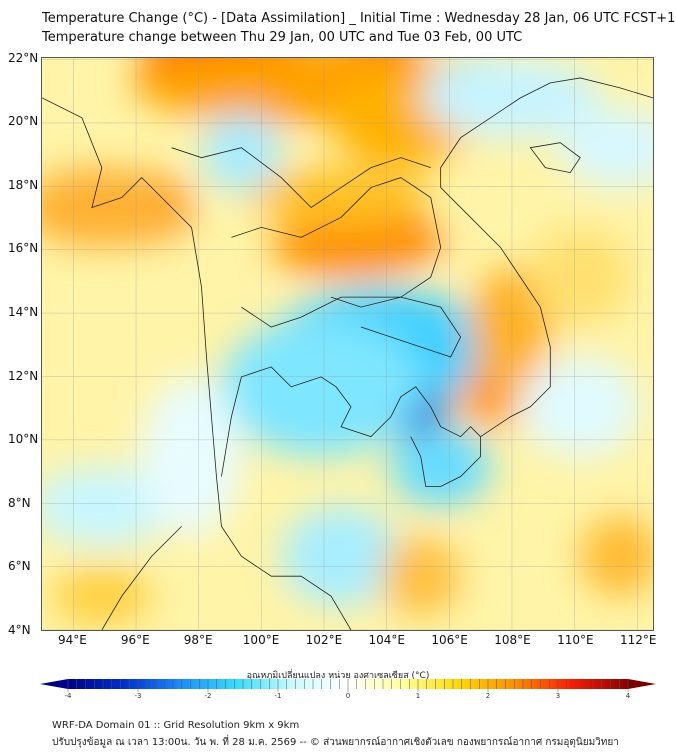 The height and width of the screenshot is (756, 676). What do you see at coordinates (198, 640) in the screenshot?
I see `lon-label: 98°E` at bounding box center [198, 640].